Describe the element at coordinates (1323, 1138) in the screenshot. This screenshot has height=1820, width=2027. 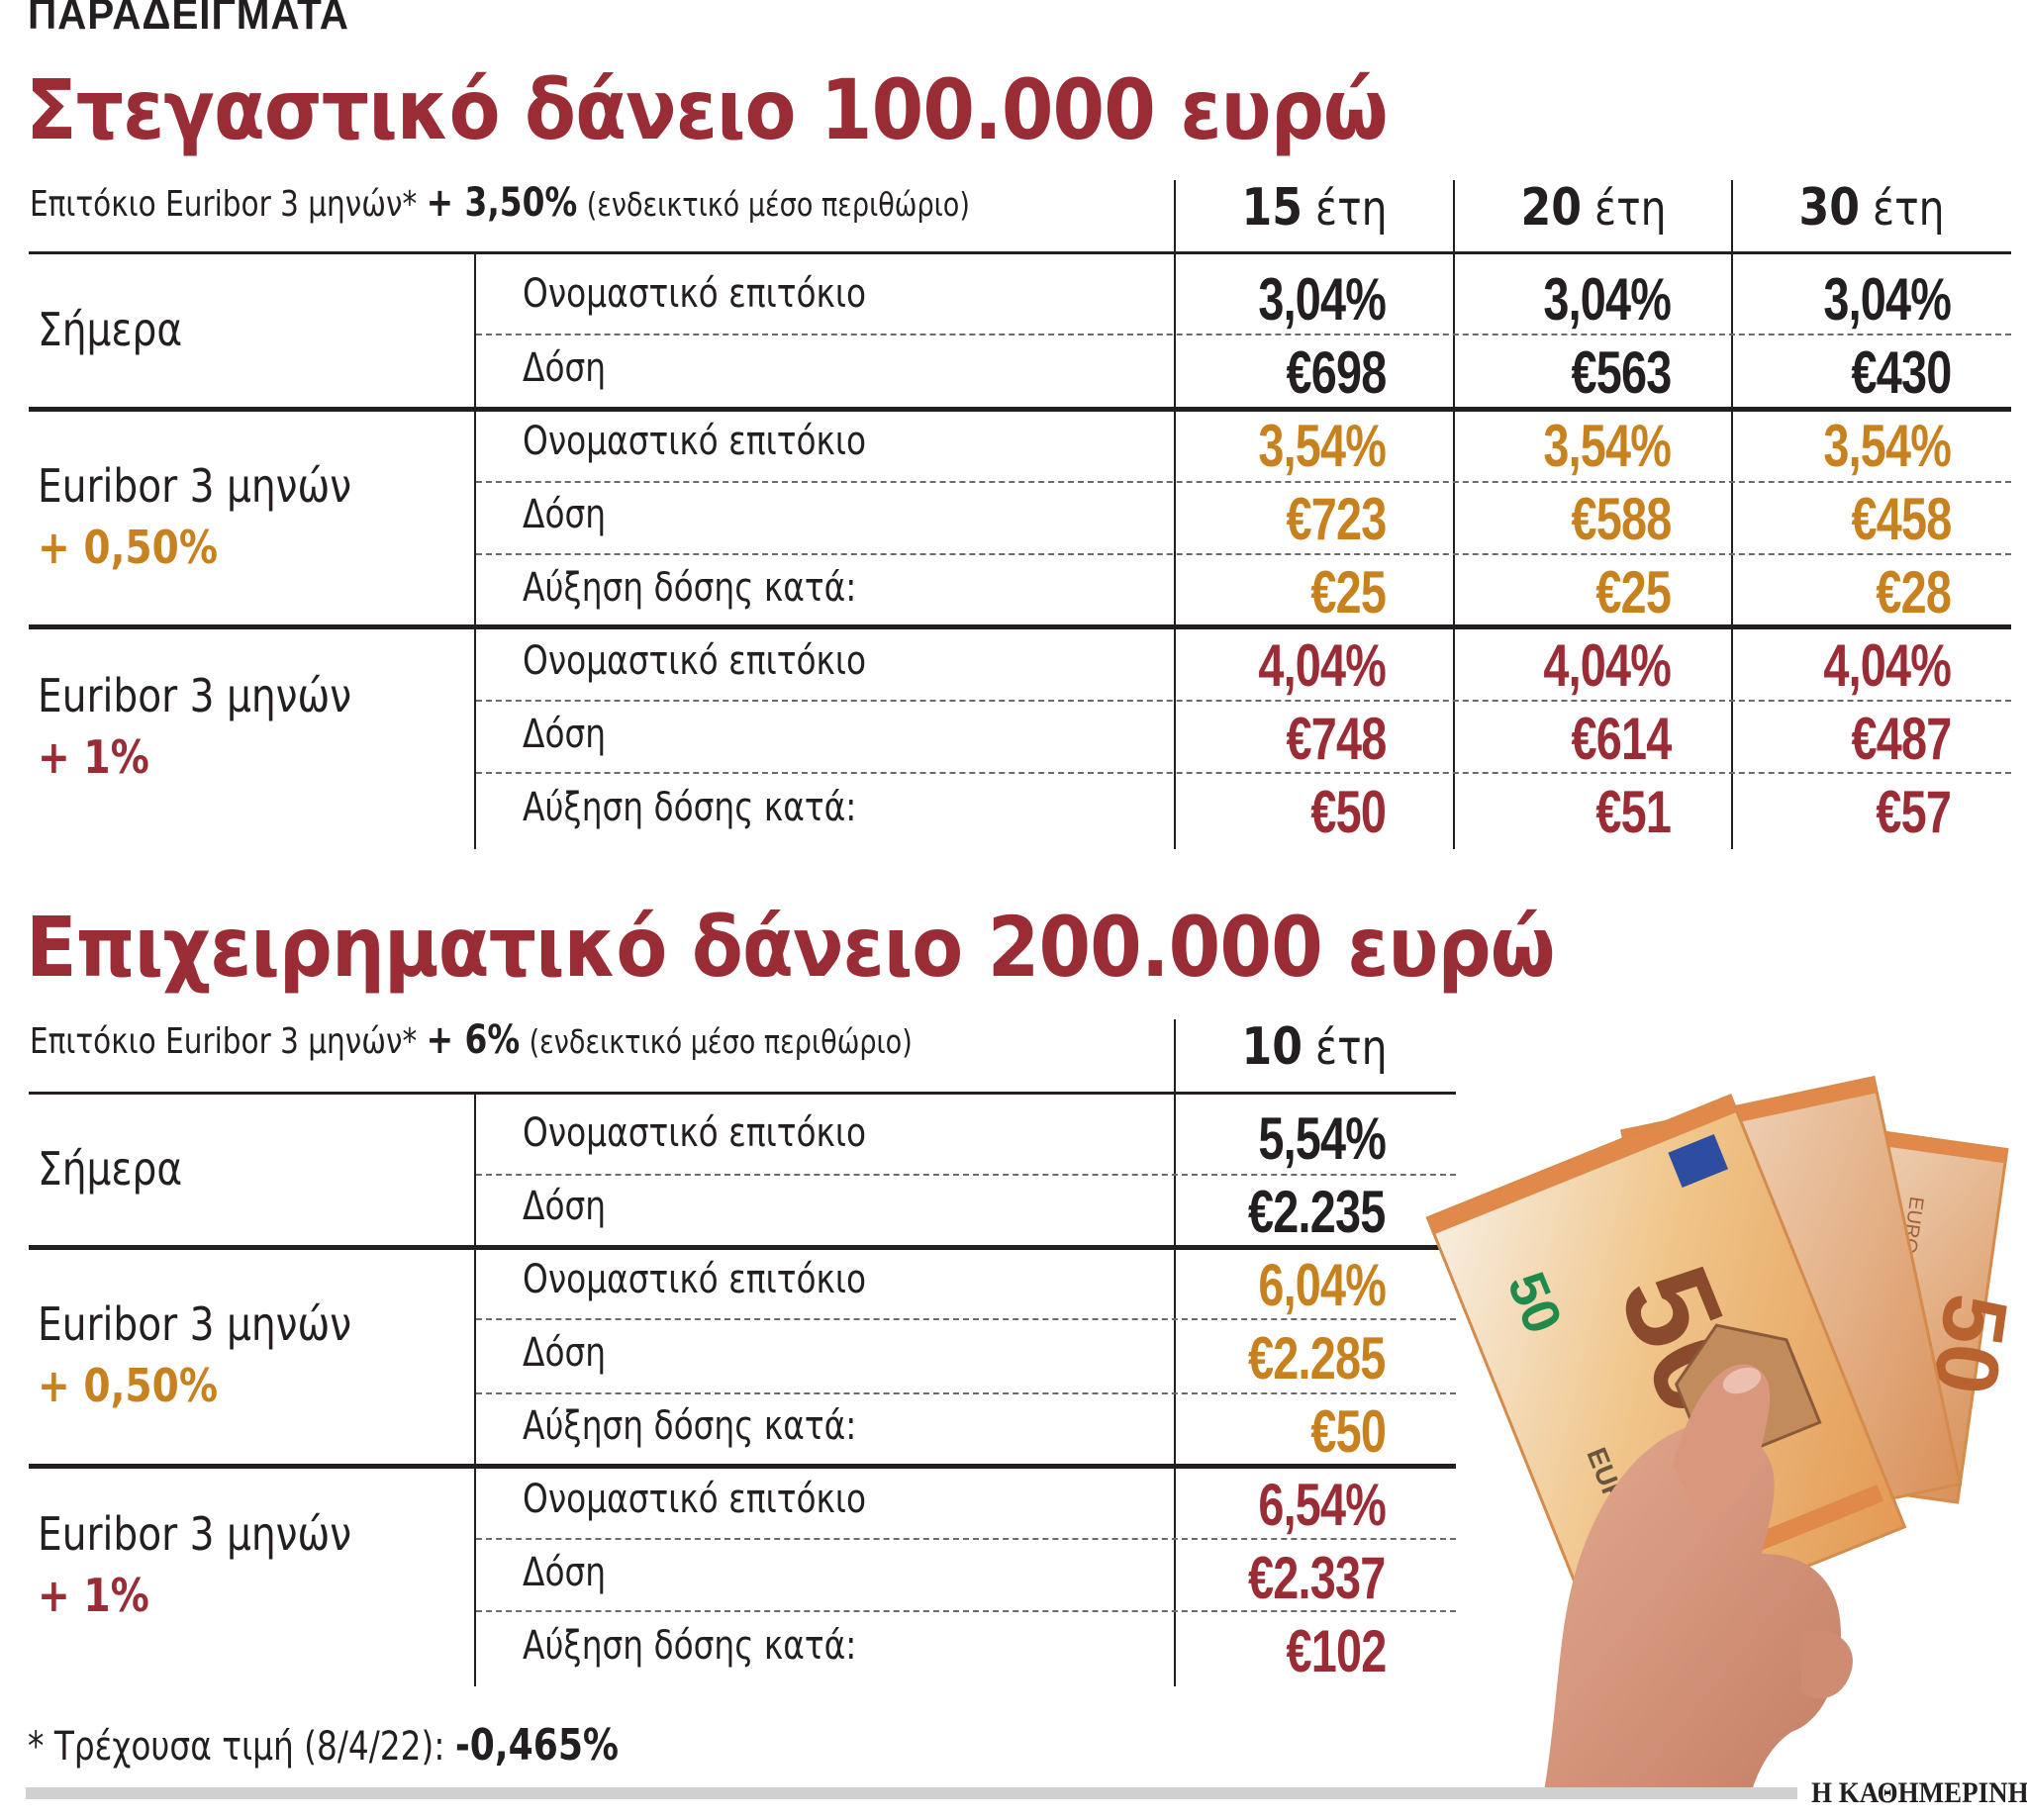
I see `value-cell: 5,54%` at that location.